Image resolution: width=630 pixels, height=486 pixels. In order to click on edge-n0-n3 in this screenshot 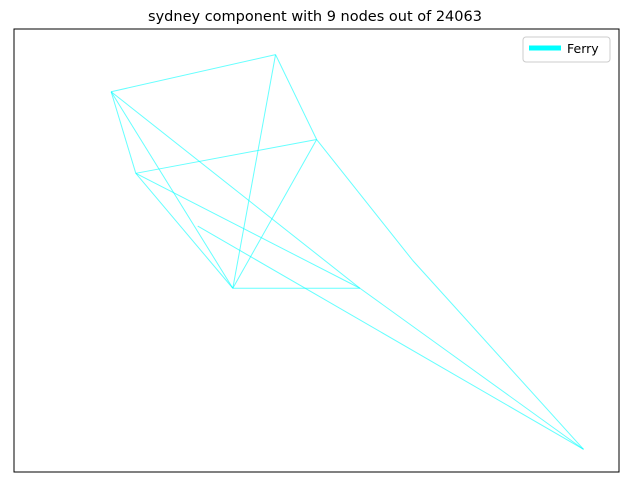, I will do `click(172, 190)`.